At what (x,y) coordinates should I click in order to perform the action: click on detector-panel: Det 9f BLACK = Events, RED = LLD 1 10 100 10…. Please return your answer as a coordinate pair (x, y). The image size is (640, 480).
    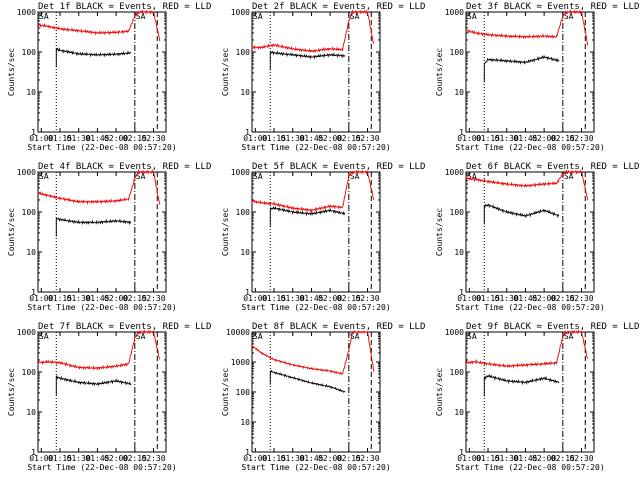
    Looking at the image, I should click on (537, 397).